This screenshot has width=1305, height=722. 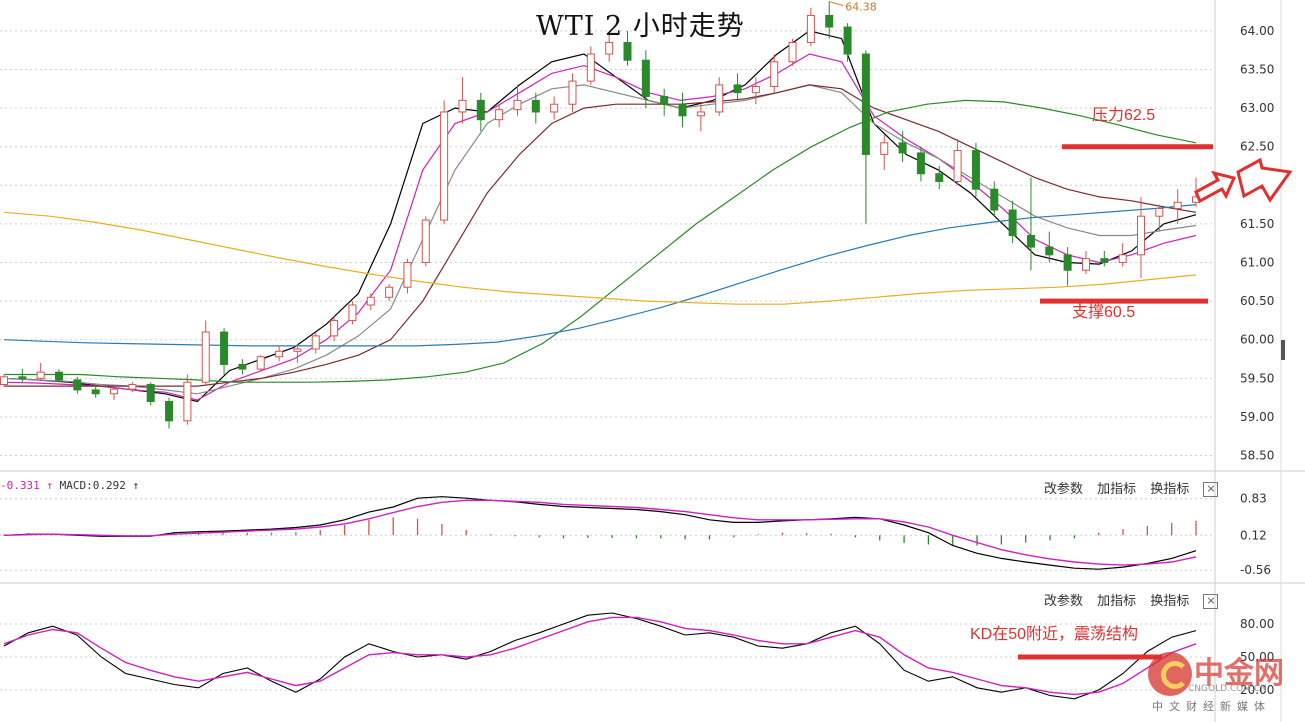 What do you see at coordinates (1170, 674) in the screenshot?
I see `logo-mark-icon` at bounding box center [1170, 674].